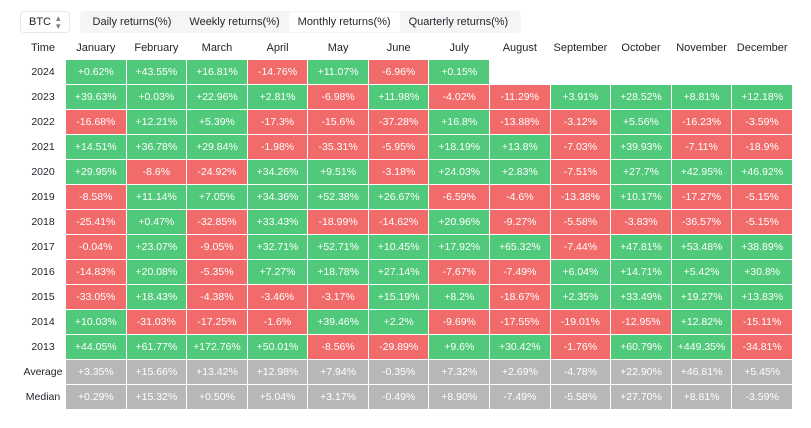 The height and width of the screenshot is (428, 811). Describe the element at coordinates (520, 122) in the screenshot. I see `return-cell: -13.88%` at that location.